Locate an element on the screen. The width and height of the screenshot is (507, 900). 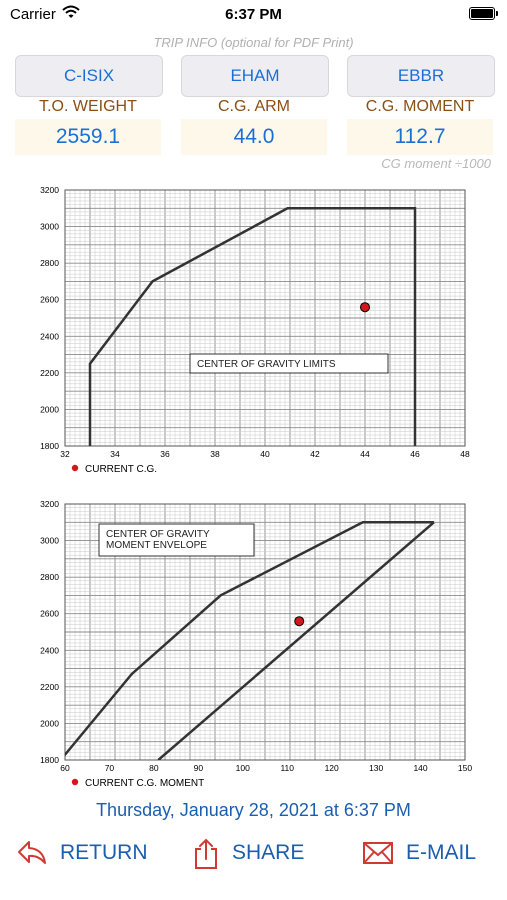
chart-title: MOMENT ENVELOPE is located at coordinates (156, 545).